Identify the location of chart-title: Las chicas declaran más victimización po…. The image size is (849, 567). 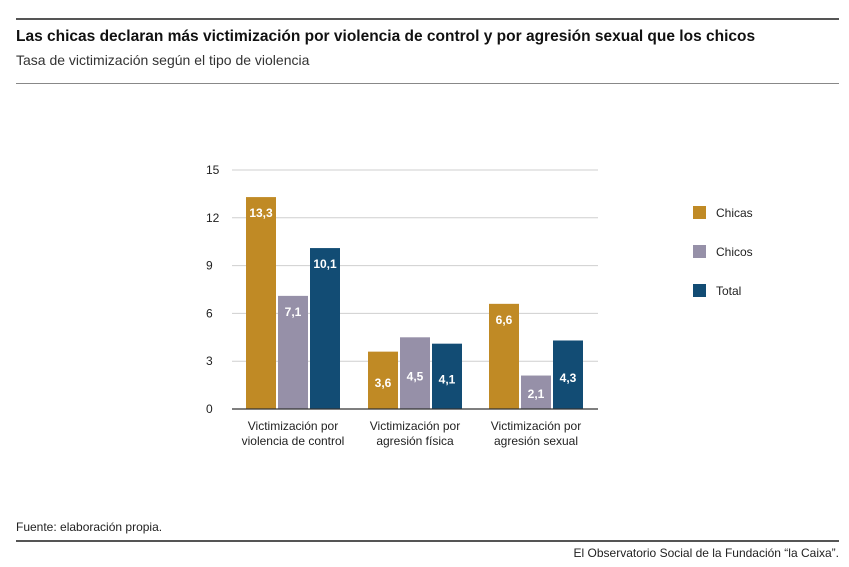
(386, 36).